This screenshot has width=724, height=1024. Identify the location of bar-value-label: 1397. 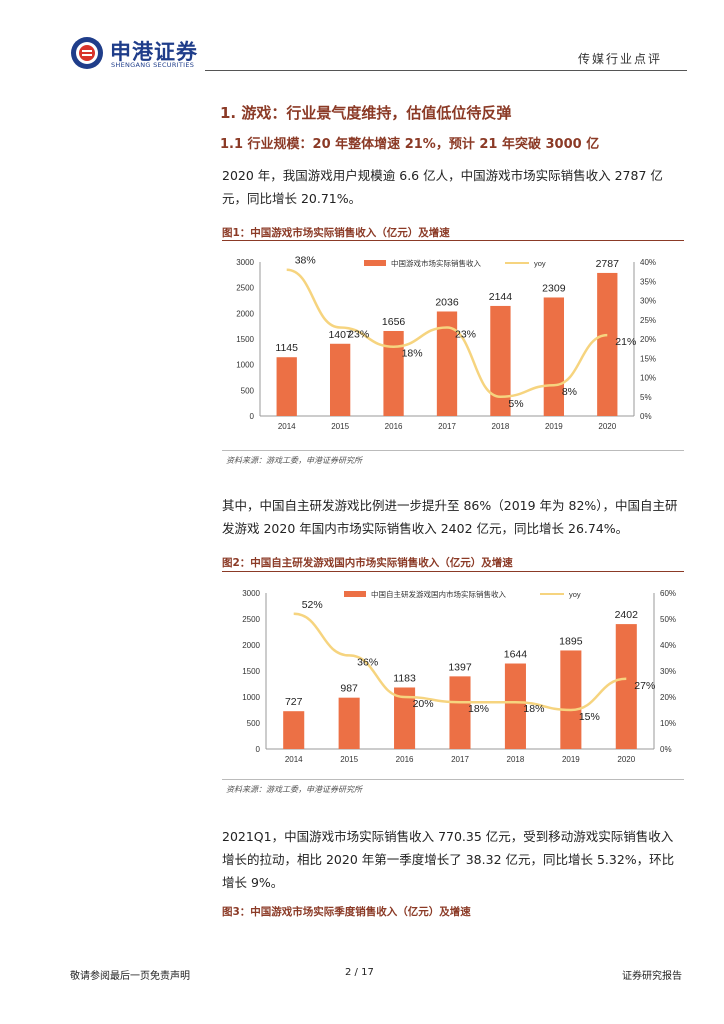
(460, 667).